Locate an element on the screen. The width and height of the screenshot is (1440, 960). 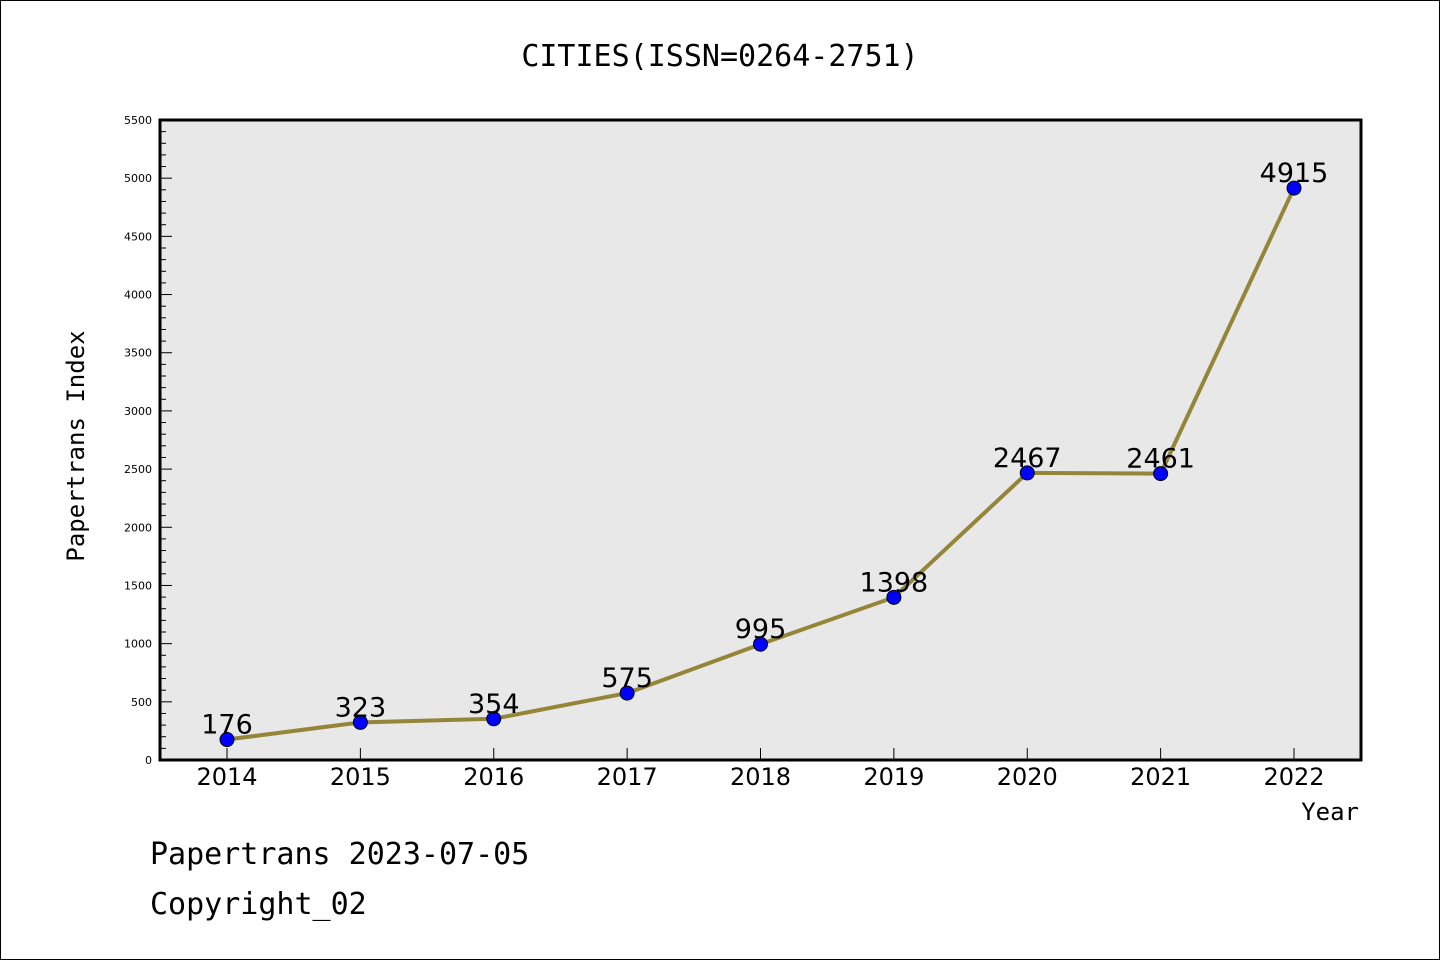
x-tick-label: 2021 is located at coordinates (1160, 777).